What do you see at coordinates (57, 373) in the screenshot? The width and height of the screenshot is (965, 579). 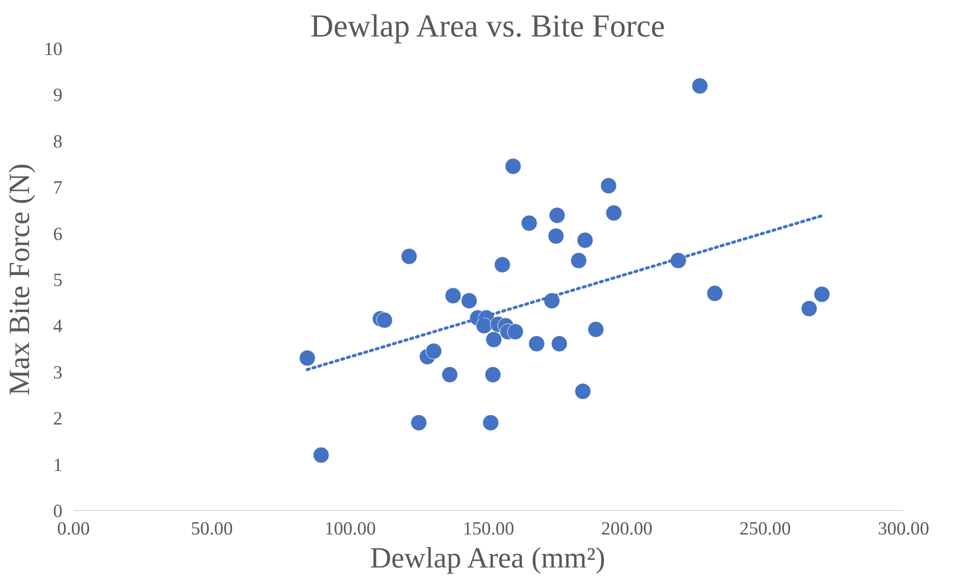 I see `y-tick-label: 3` at bounding box center [57, 373].